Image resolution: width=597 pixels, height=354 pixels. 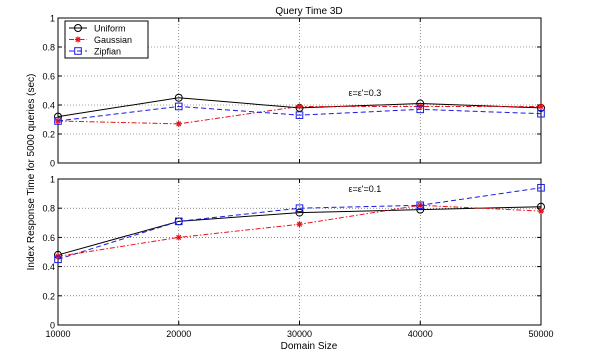 I want to click on legend-label: Zipfian, so click(x=107, y=52).